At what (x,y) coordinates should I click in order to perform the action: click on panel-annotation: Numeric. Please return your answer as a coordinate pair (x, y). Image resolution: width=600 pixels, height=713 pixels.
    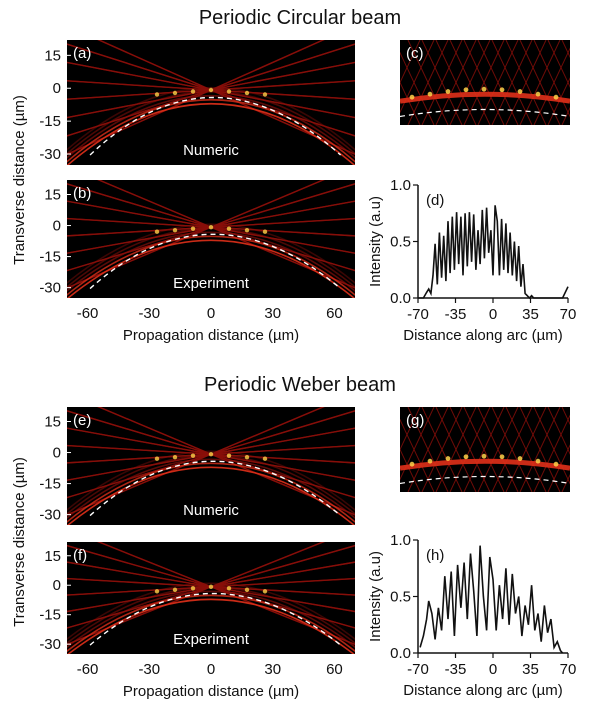
    Looking at the image, I should click on (211, 510).